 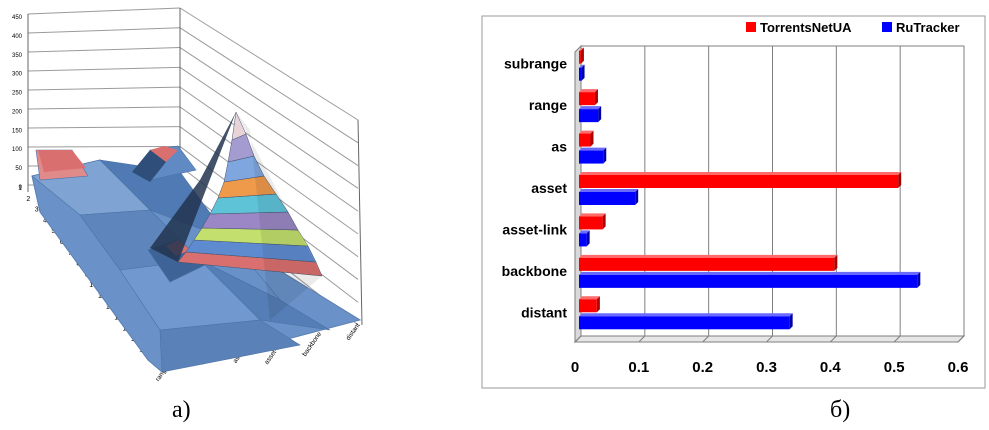 What do you see at coordinates (17, 56) in the screenshot?
I see `z-tick-label: 350` at bounding box center [17, 56].